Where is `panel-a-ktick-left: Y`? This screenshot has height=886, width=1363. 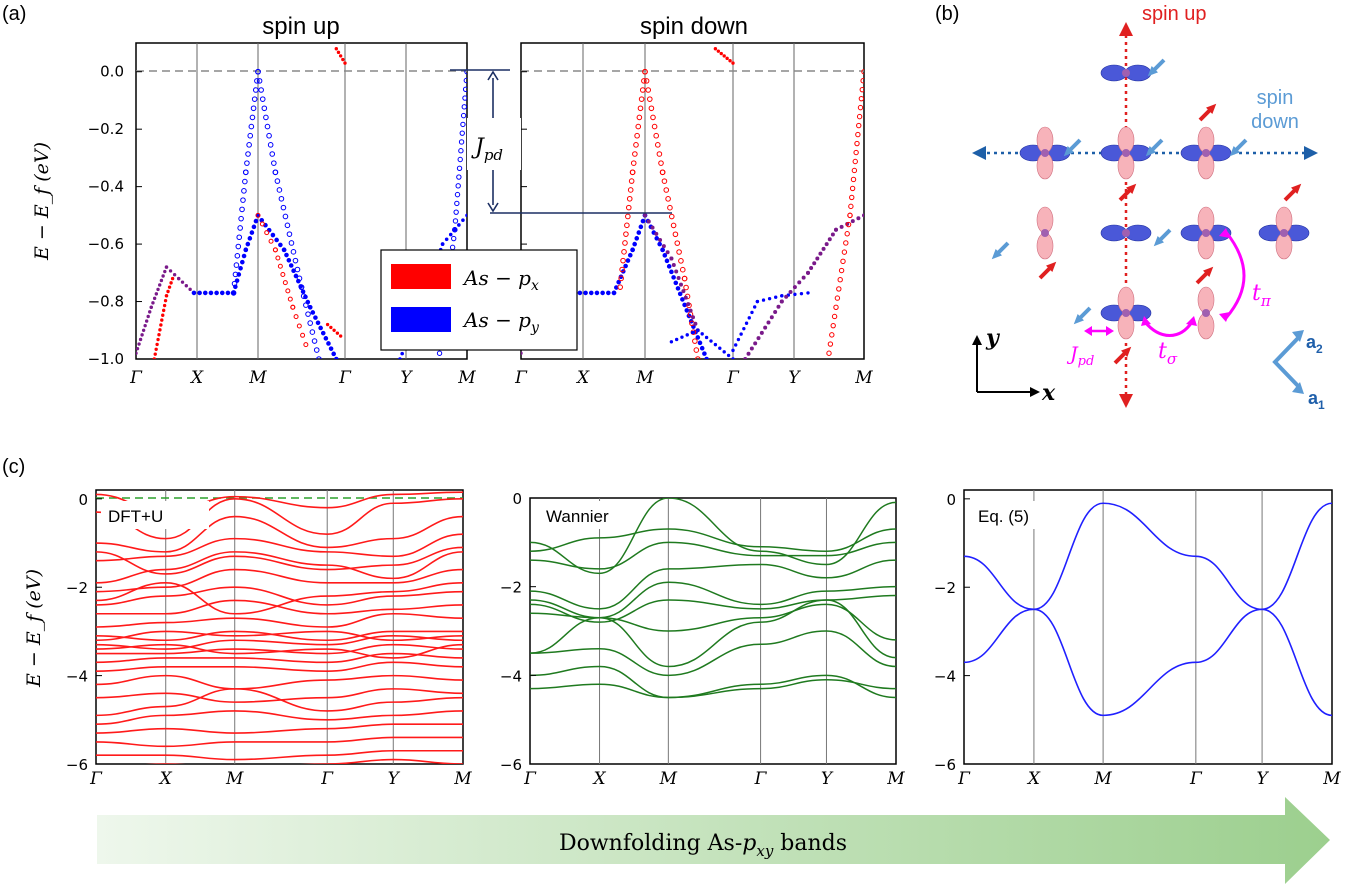
panel-a-ktick-left: Y is located at coordinates (406, 378).